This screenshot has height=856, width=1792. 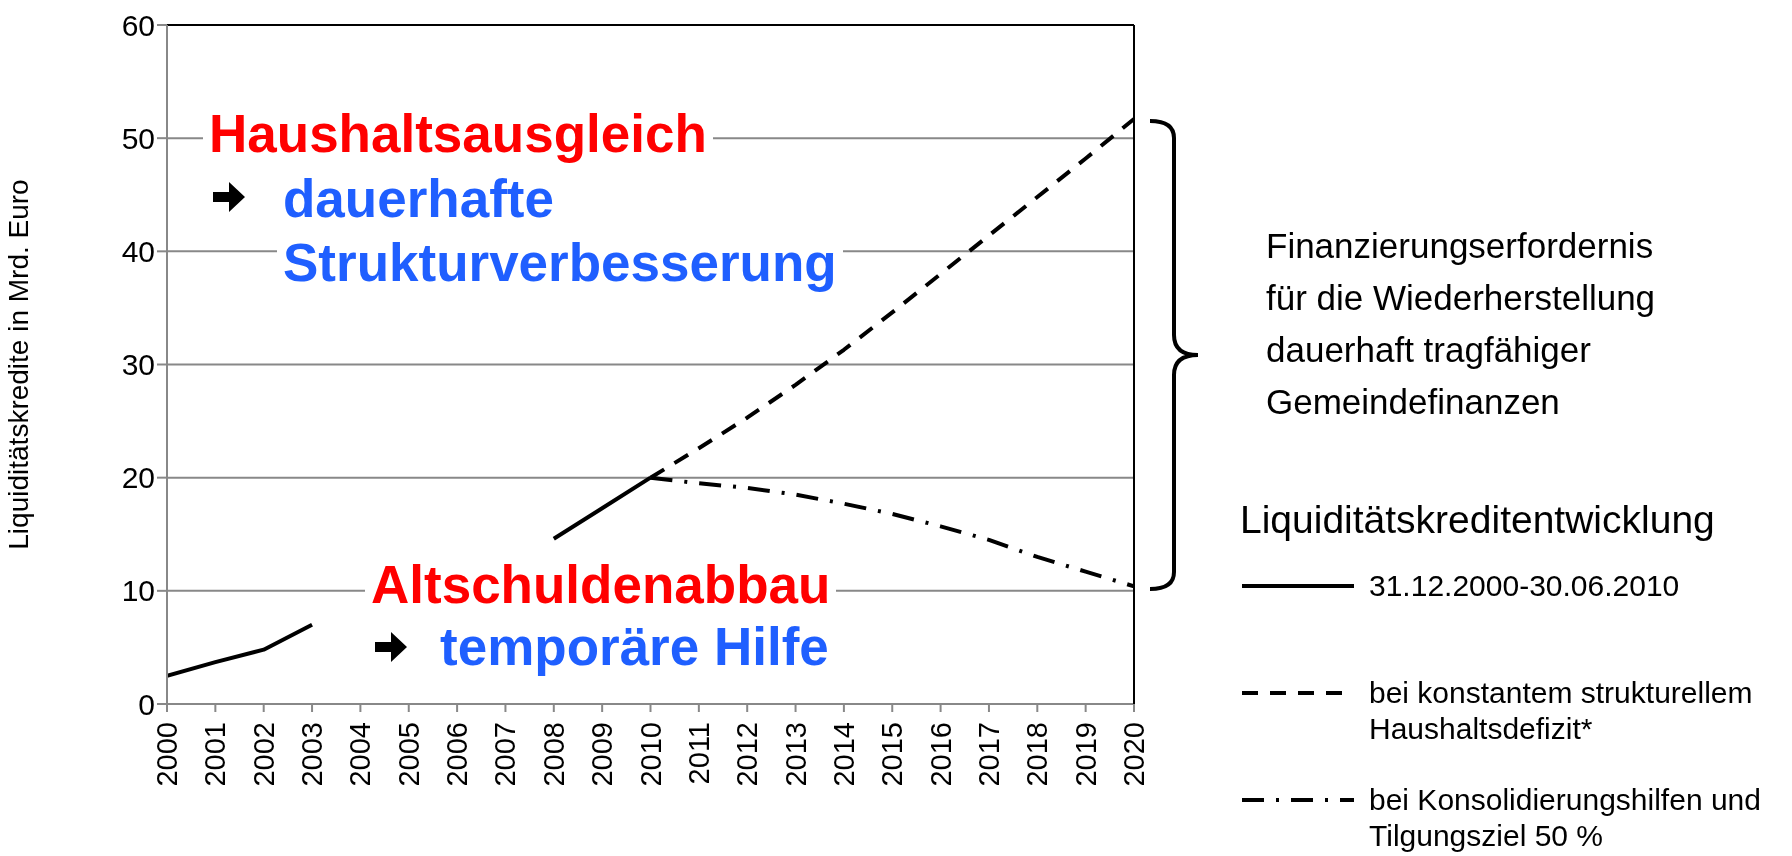 I want to click on x-tick-label: 2001, so click(x=215, y=754).